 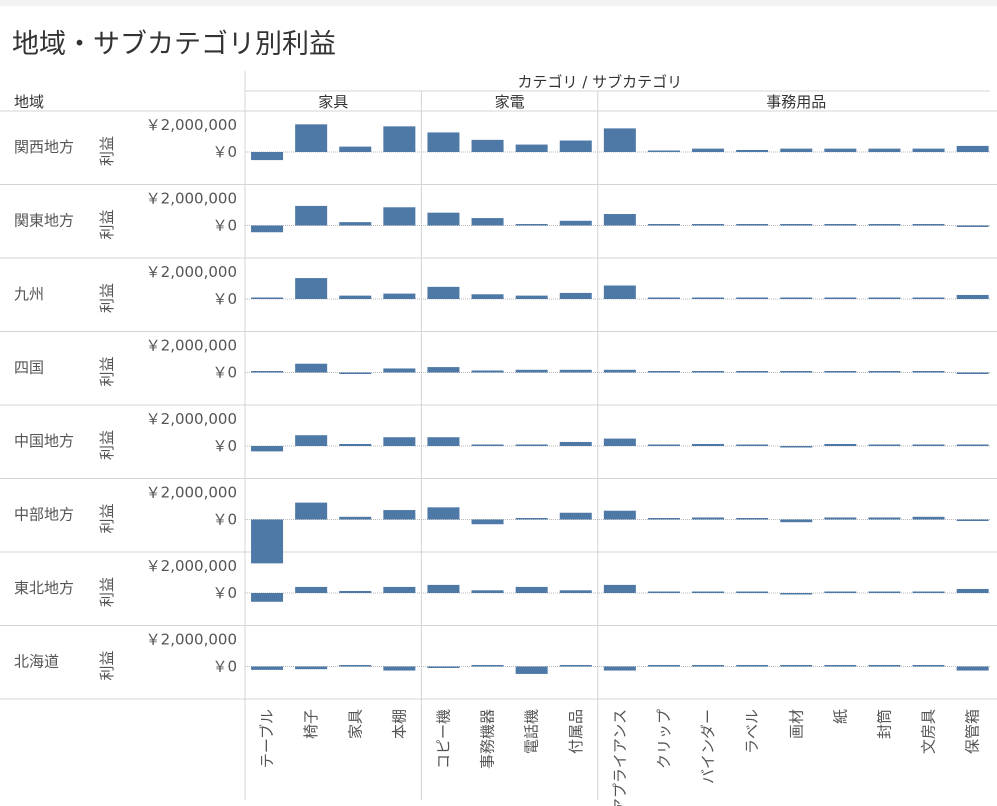 I want to click on row-header-title: 地域, so click(x=29, y=102).